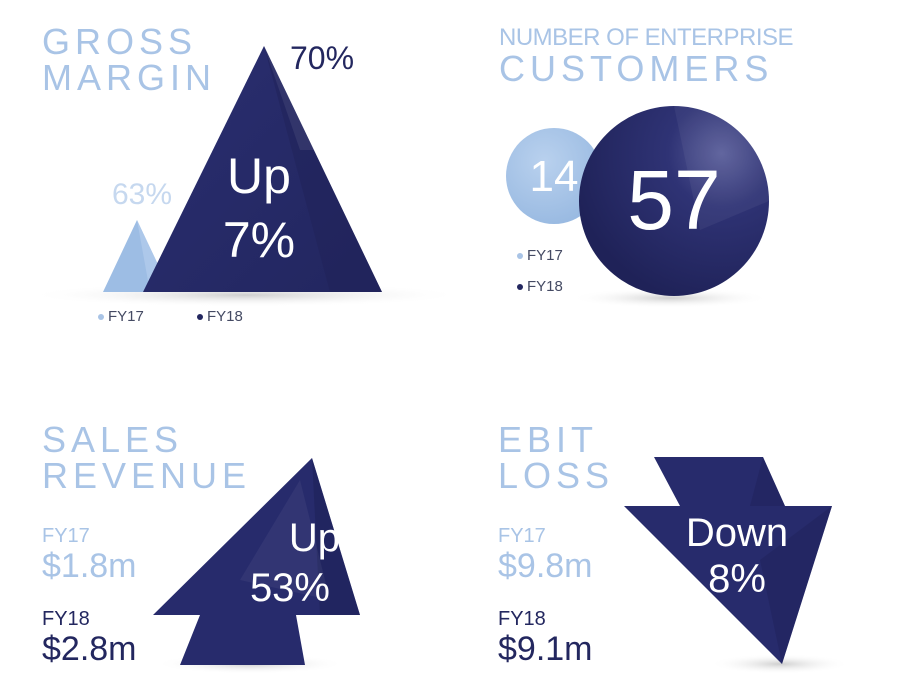 The height and width of the screenshot is (695, 901). I want to click on customers-fy17-value: 14, so click(554, 176).